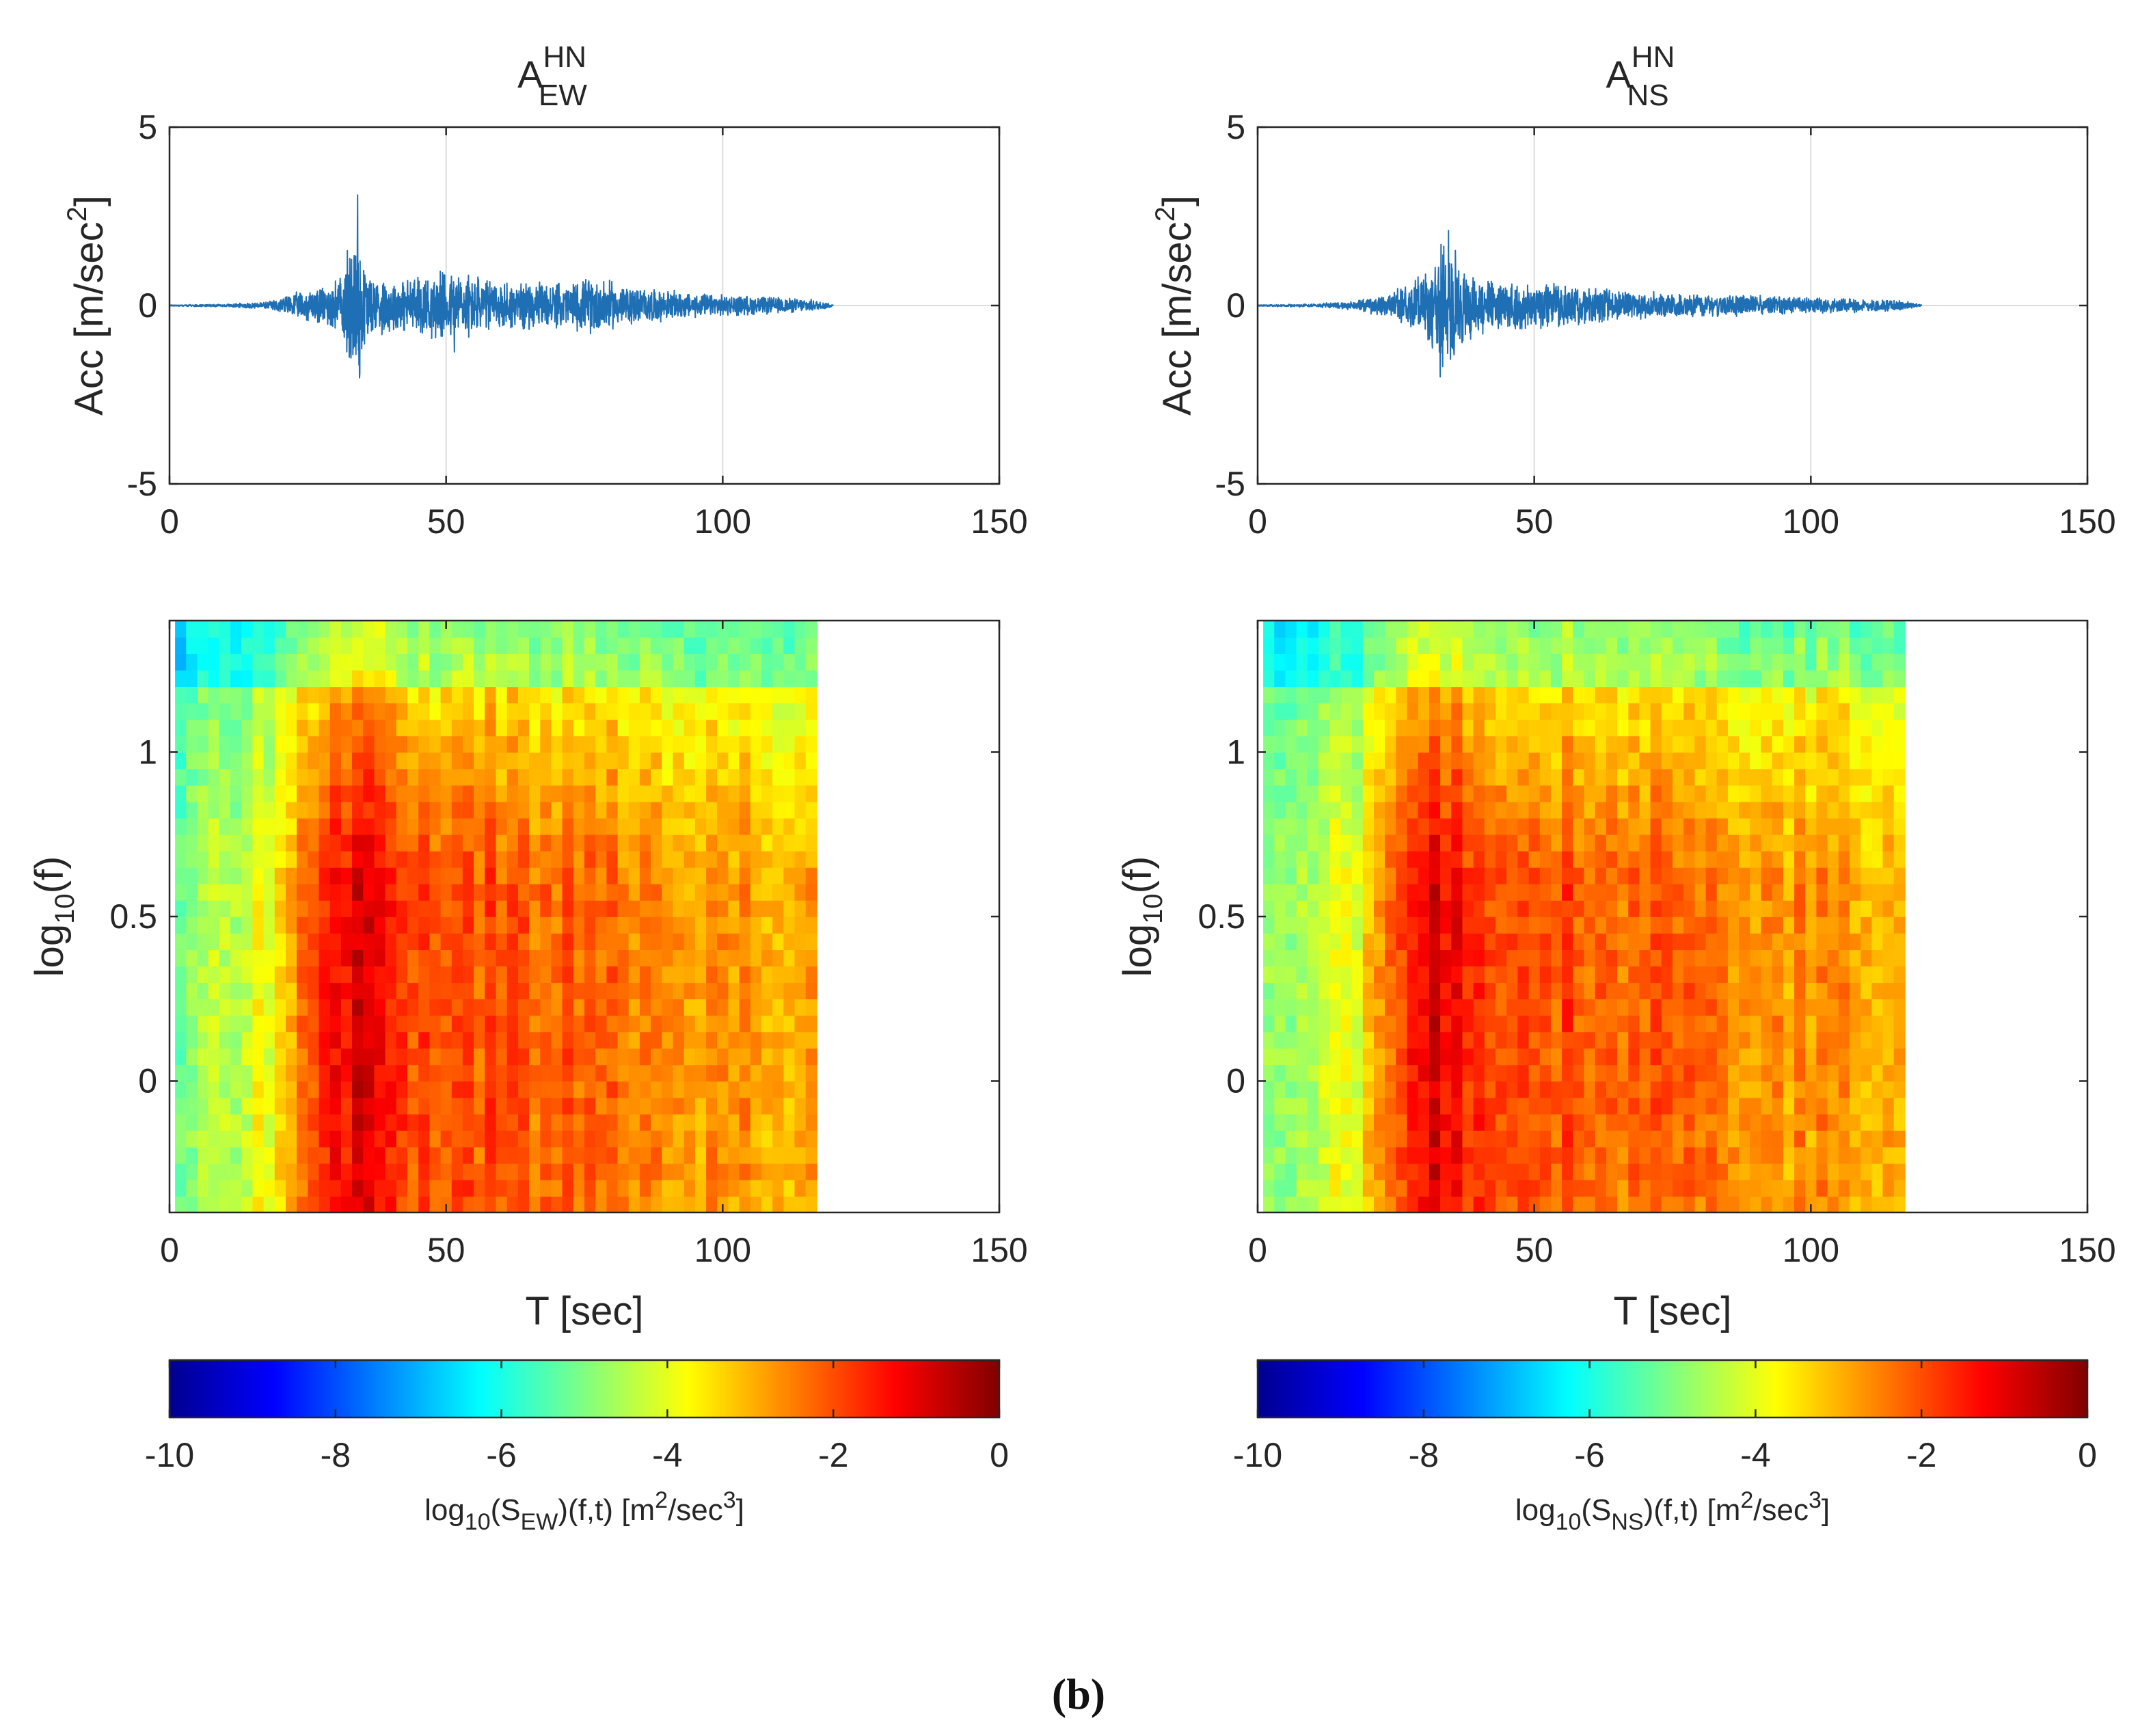 This screenshot has width=2138, height=1736. Describe the element at coordinates (584, 1389) in the screenshot. I see `ew-colorbar-frame` at that location.